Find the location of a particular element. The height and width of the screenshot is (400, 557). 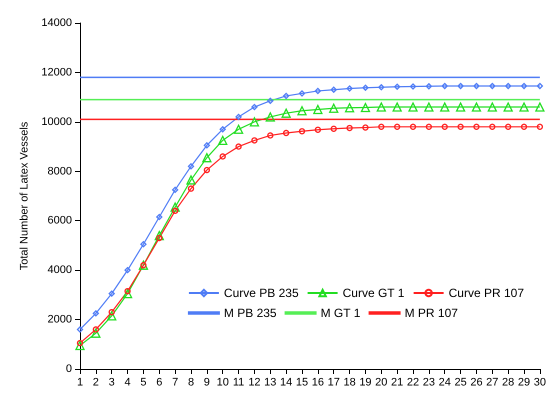

x-tick-label: 15 is located at coordinates (302, 382).